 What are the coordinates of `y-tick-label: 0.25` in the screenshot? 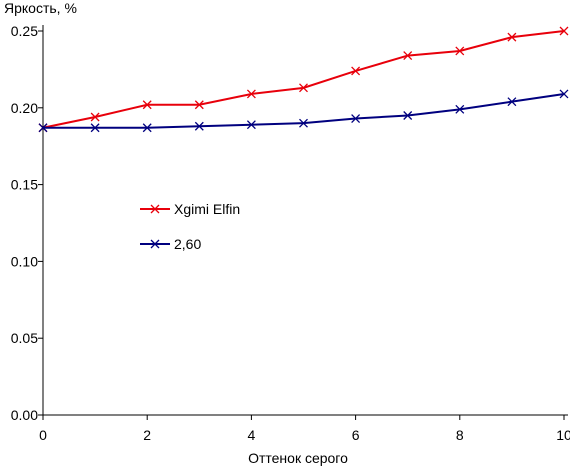 It's located at (24, 31).